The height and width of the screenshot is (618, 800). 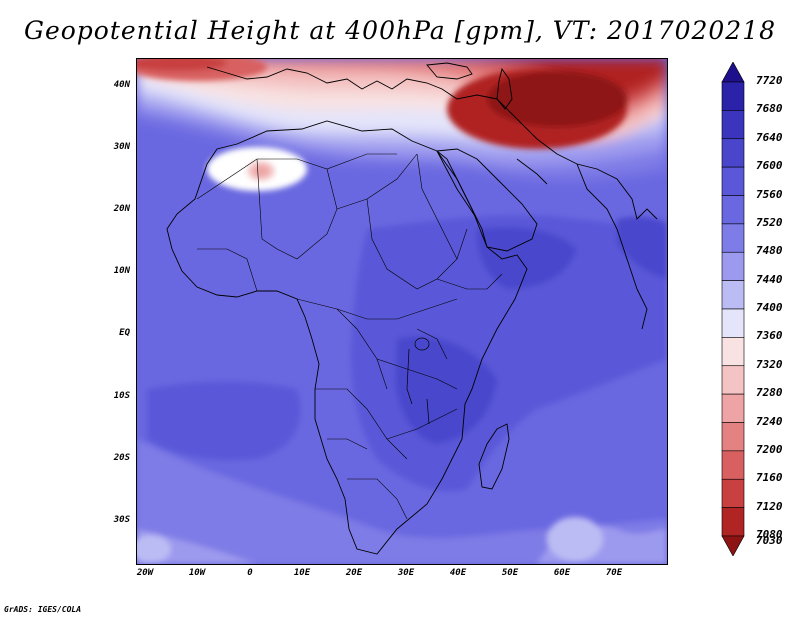 I want to click on colorbar-label: 7440, so click(x=769, y=279).